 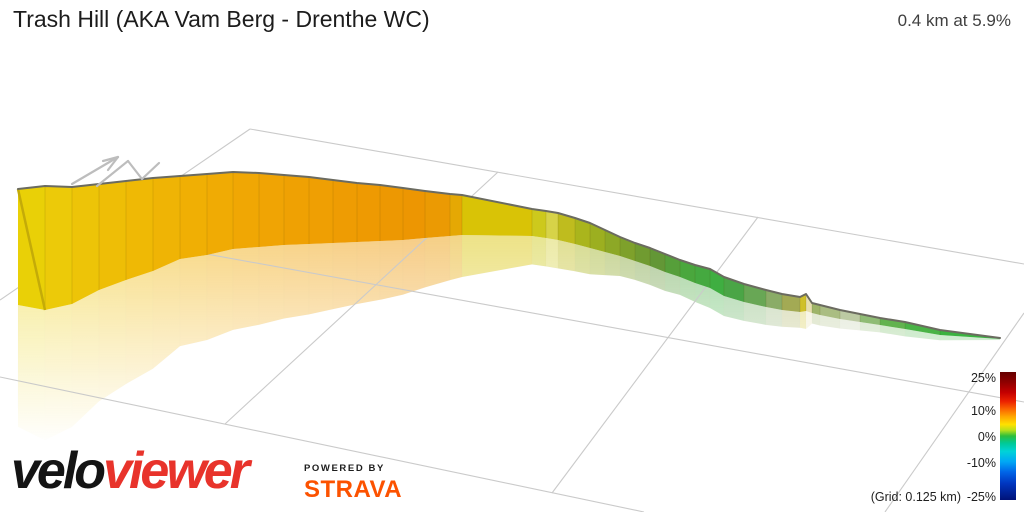 What do you see at coordinates (344, 468) in the screenshot?
I see `powered-by-label: POWERED BY` at bounding box center [344, 468].